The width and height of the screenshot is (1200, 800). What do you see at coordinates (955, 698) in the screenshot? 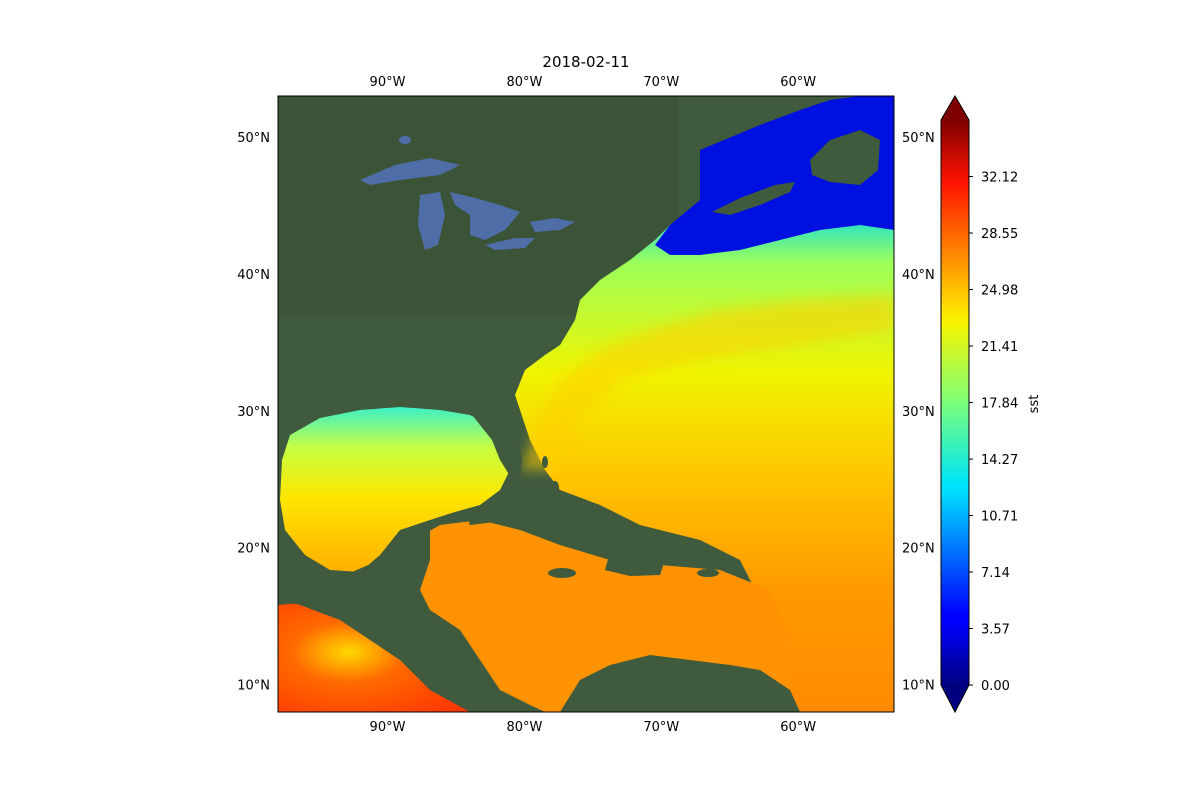
I see `colorbar-extend-bottom` at bounding box center [955, 698].